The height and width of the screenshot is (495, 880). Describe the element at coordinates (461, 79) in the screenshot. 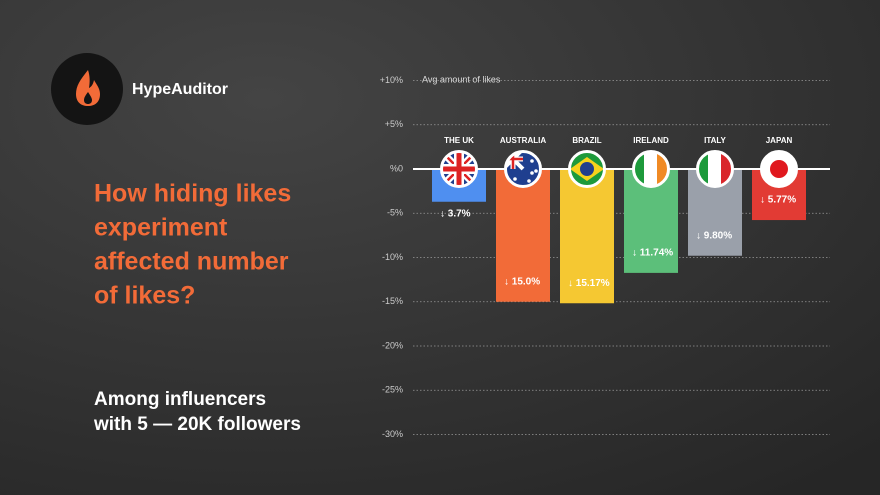

I see `y-axis-title: Avg amount of likes` at that location.